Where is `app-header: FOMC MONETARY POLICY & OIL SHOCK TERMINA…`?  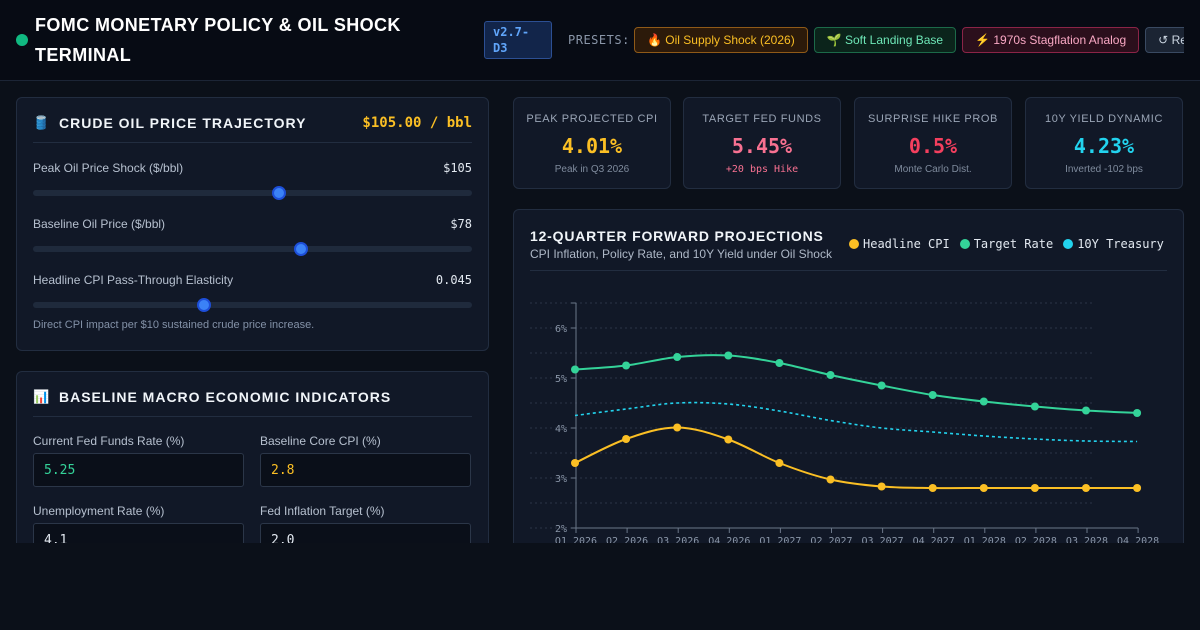 app-header: FOMC MONETARY POLICY & OIL SHOCK TERMINA… is located at coordinates (600, 40).